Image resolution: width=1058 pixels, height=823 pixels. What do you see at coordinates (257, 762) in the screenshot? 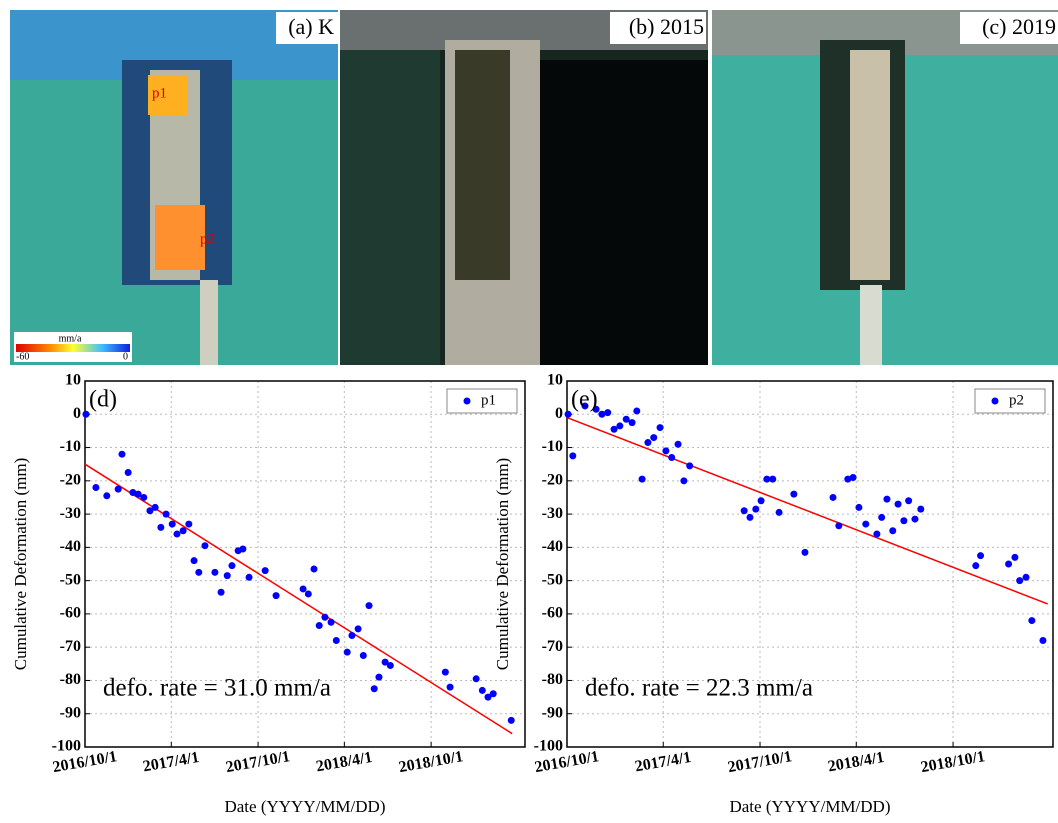
I see `x-tick-label: 2017/10/1` at bounding box center [257, 762].